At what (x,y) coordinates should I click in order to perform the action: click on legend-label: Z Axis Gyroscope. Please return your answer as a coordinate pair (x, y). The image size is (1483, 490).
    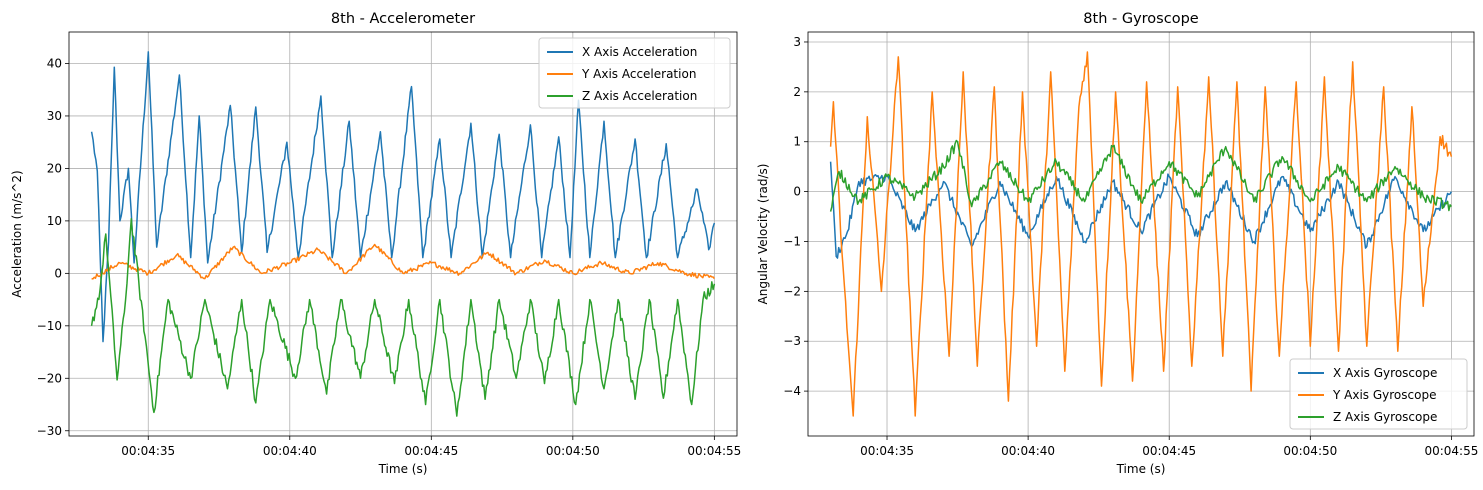
    Looking at the image, I should click on (1385, 417).